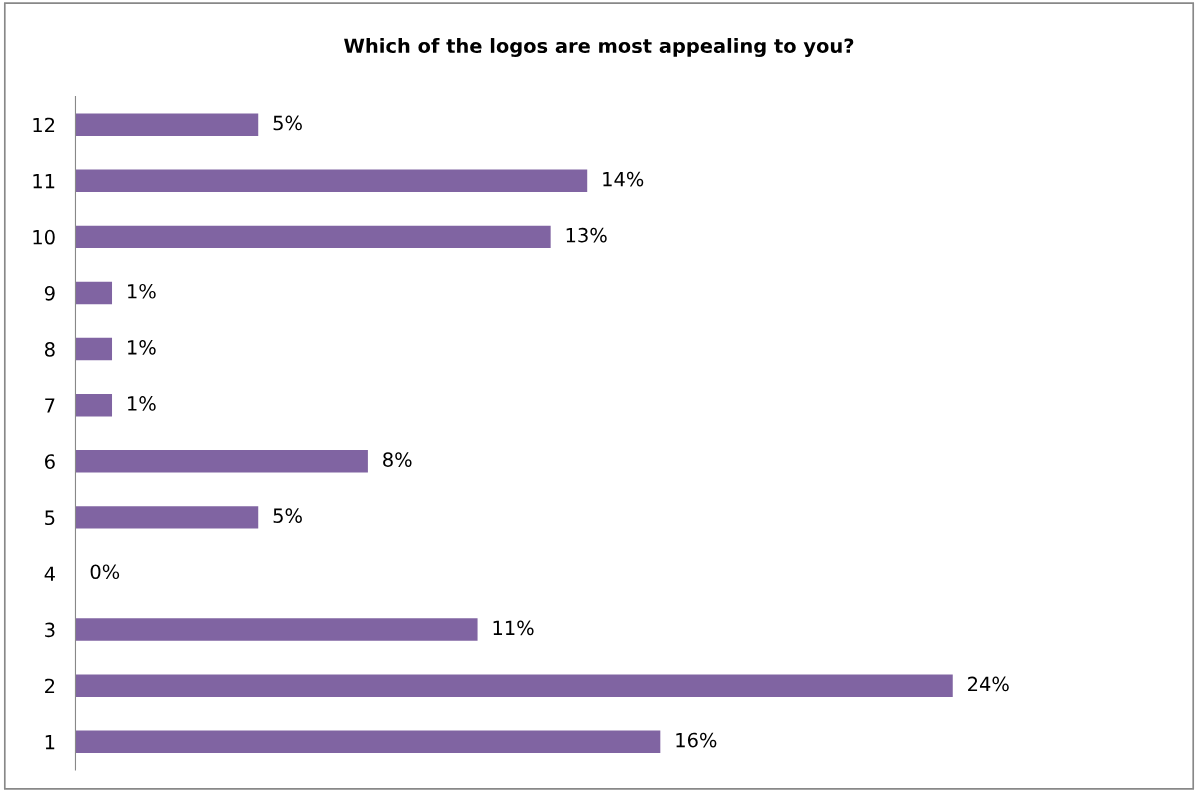  Describe the element at coordinates (513, 628) in the screenshot. I see `data-label: 11%` at that location.